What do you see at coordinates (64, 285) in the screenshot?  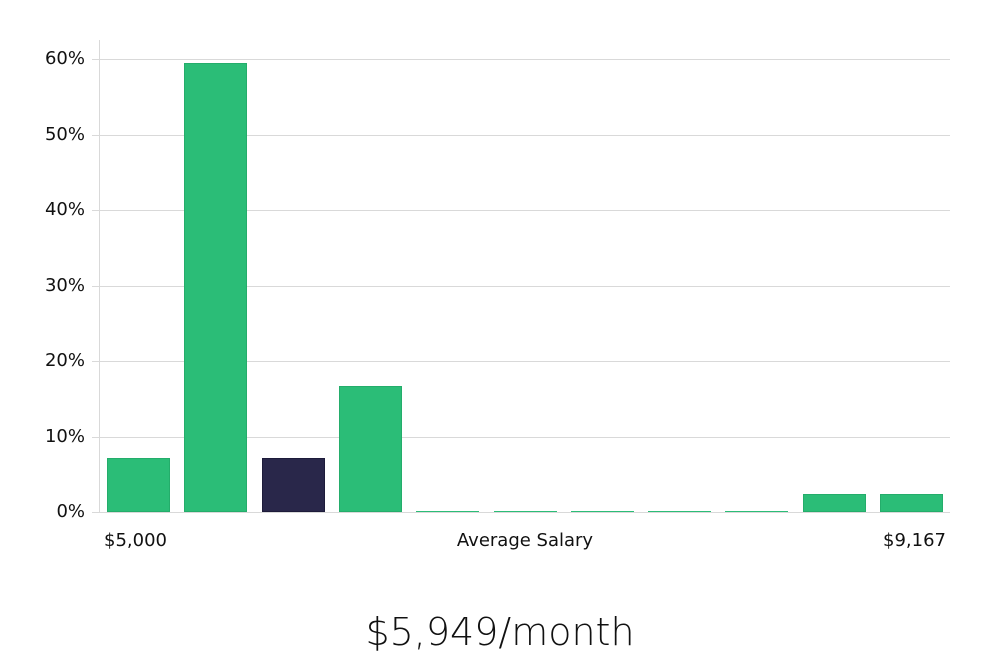 I see `y-tick-label: 30%` at bounding box center [64, 285].